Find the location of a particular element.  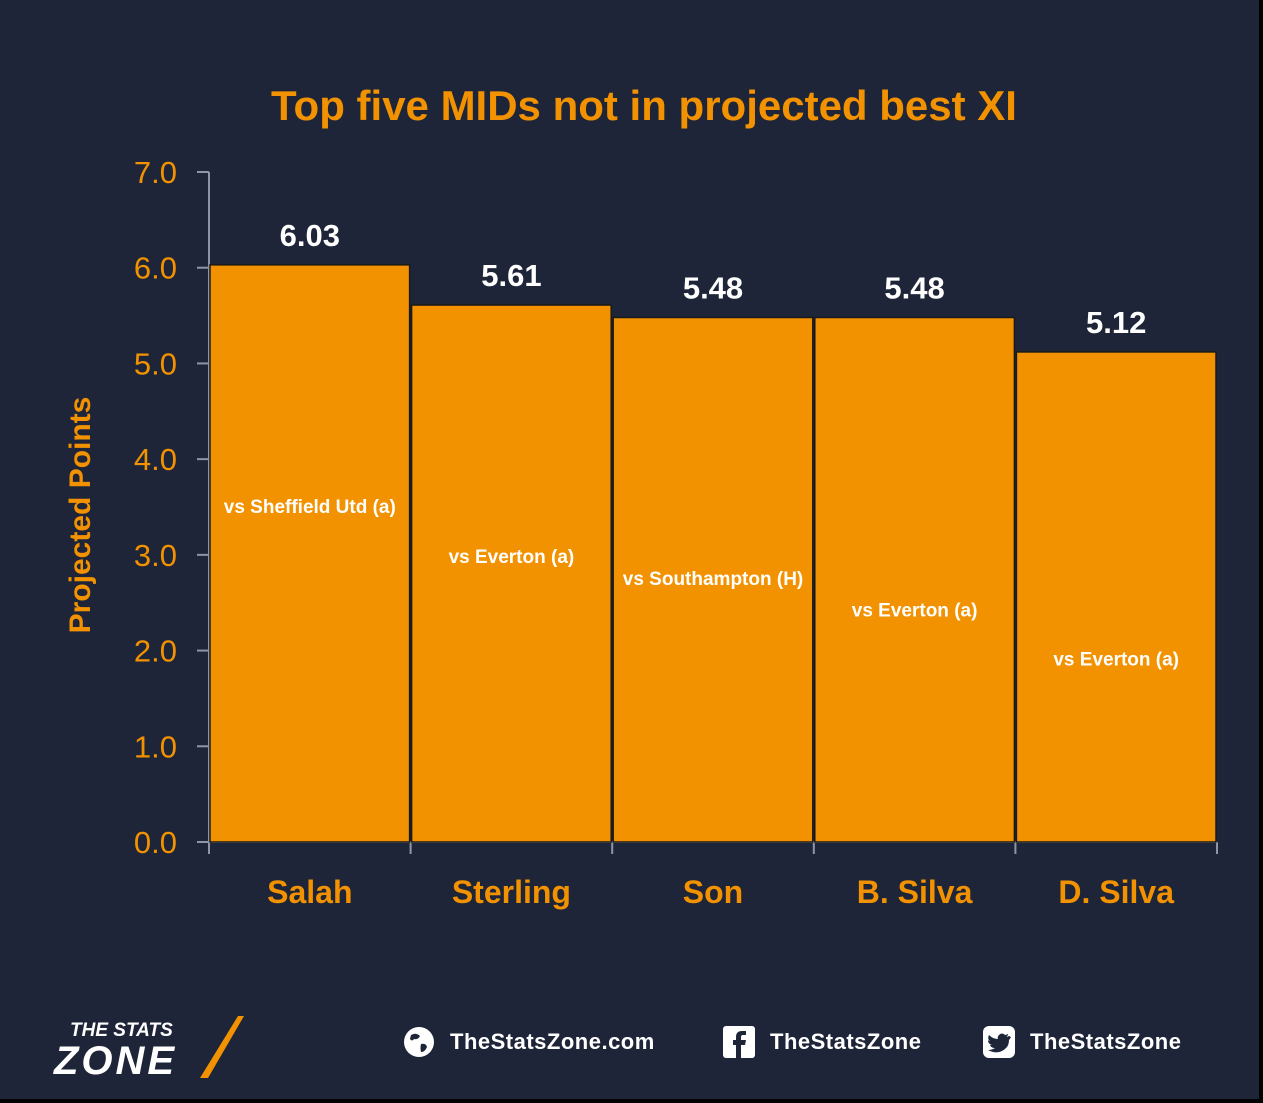

x-tick-label: Salah is located at coordinates (309, 892).